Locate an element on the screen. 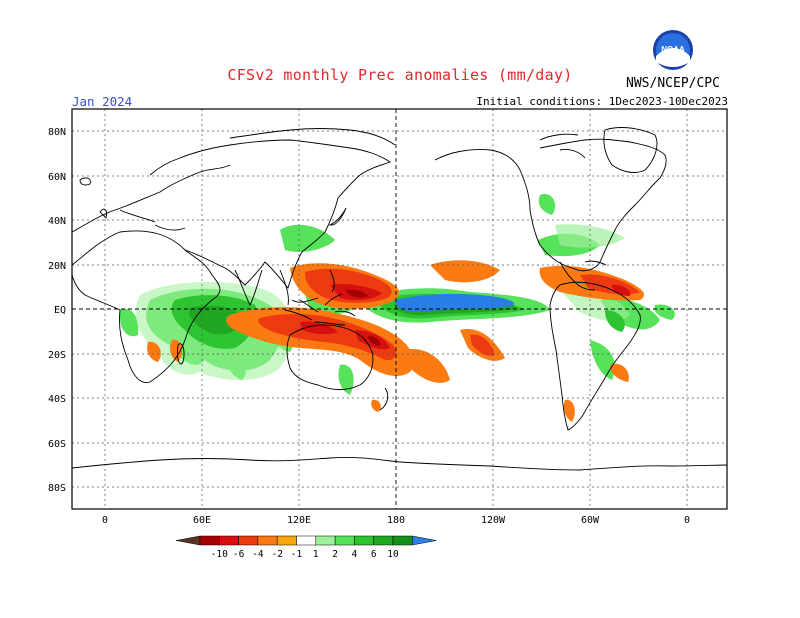 The height and width of the screenshot is (618, 800). colorbar-arrow-low is located at coordinates (188, 540).